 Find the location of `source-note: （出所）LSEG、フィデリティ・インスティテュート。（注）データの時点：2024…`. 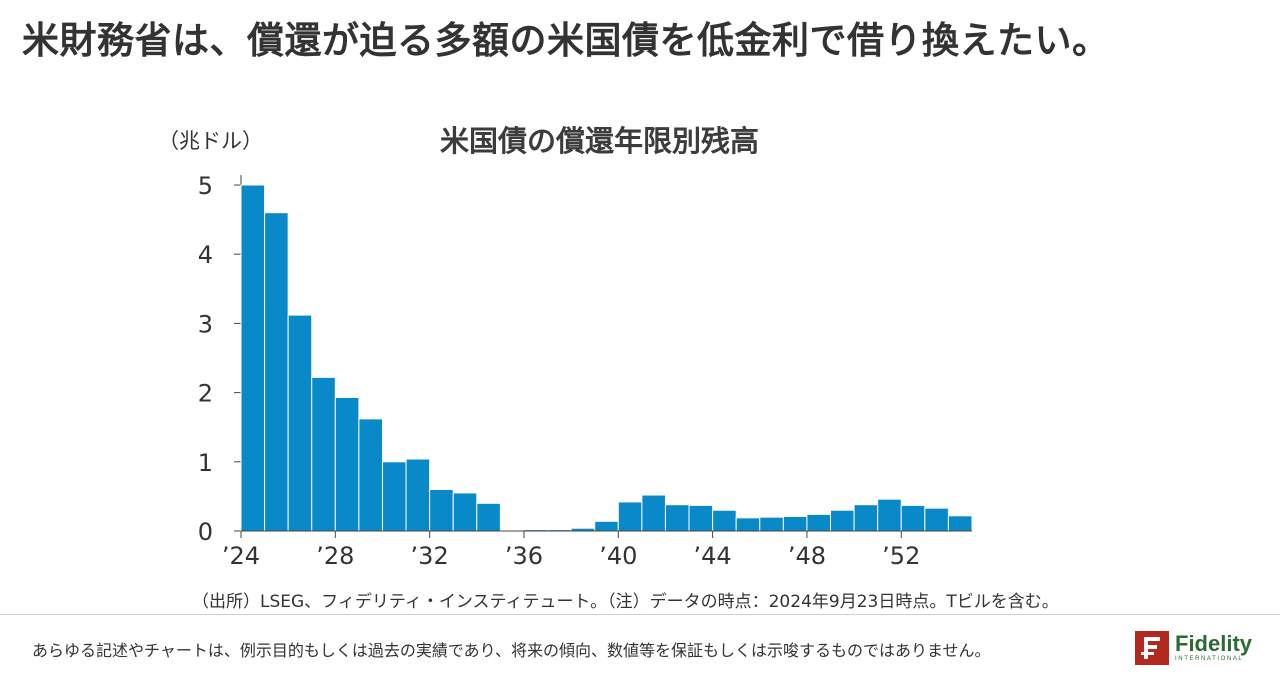

source-note: （出所）LSEG、フィデリティ・インスティテュート。（注）データの時点：2024… is located at coordinates (625, 602).